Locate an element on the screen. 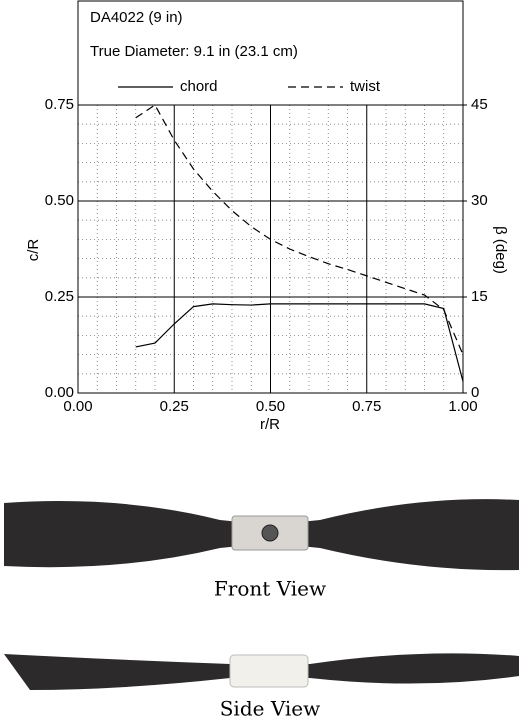  y-tick-label: 0.00 is located at coordinates (59, 392).